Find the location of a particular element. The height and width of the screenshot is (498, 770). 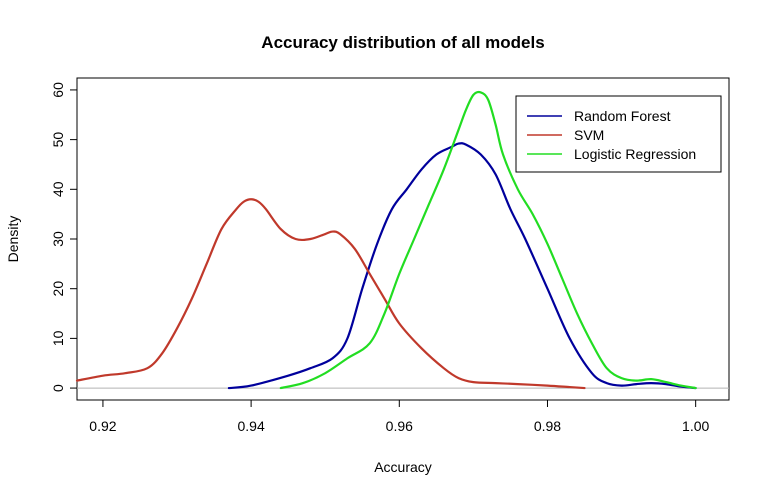

x-tick-label: 0.92 is located at coordinates (102, 426).